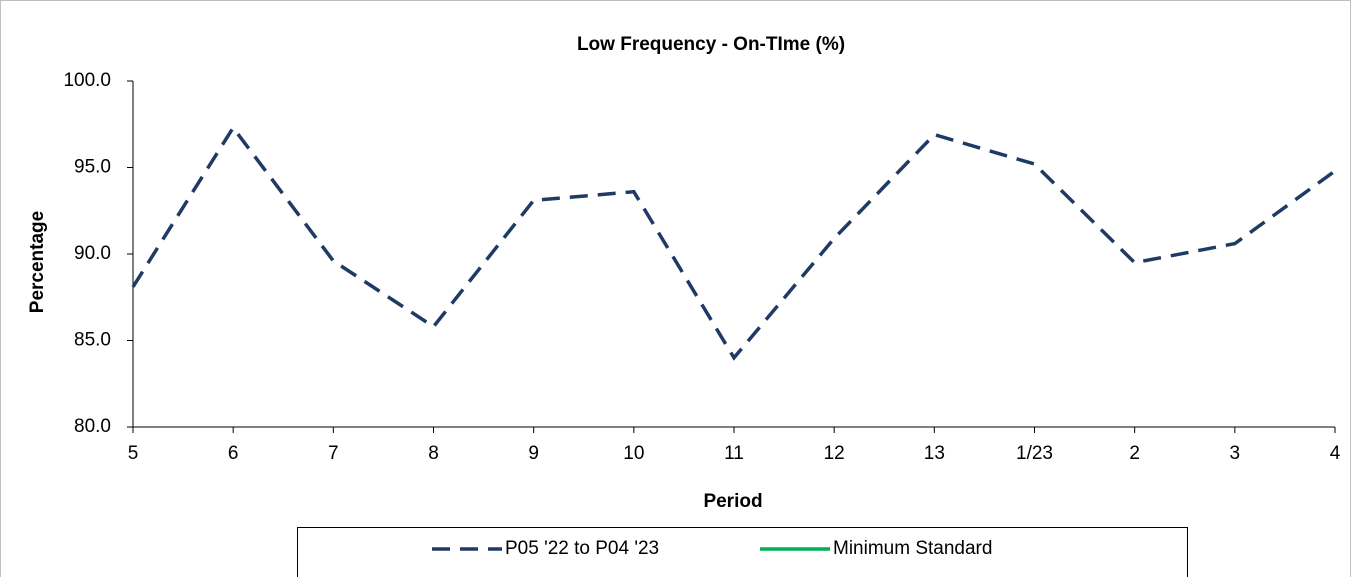  I want to click on x-tick-label: 2, so click(1134, 453).